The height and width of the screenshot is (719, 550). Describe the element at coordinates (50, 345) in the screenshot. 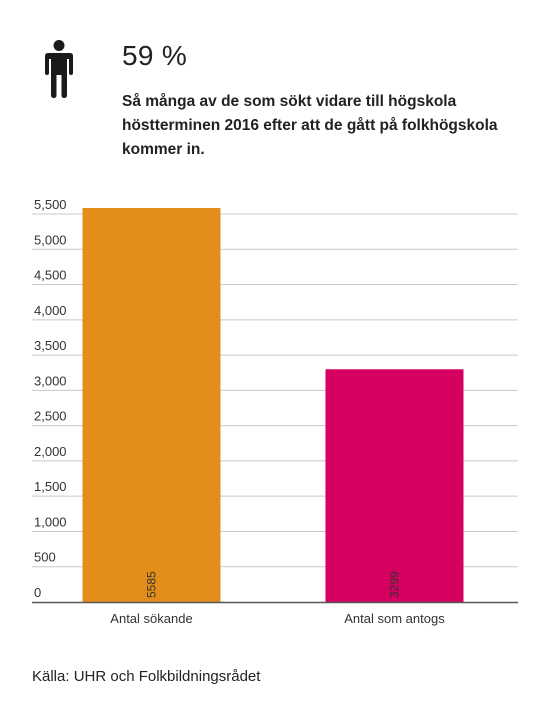

I see `y-tick-label: 3,500` at that location.